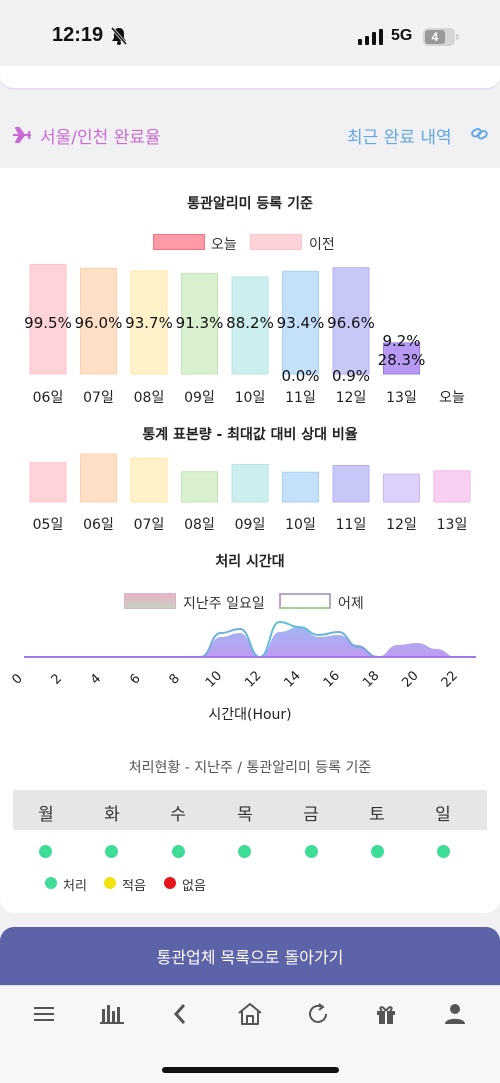 This screenshot has height=1083, width=500. Describe the element at coordinates (174, 679) in the screenshot. I see `hour-tick-label: 8` at that location.